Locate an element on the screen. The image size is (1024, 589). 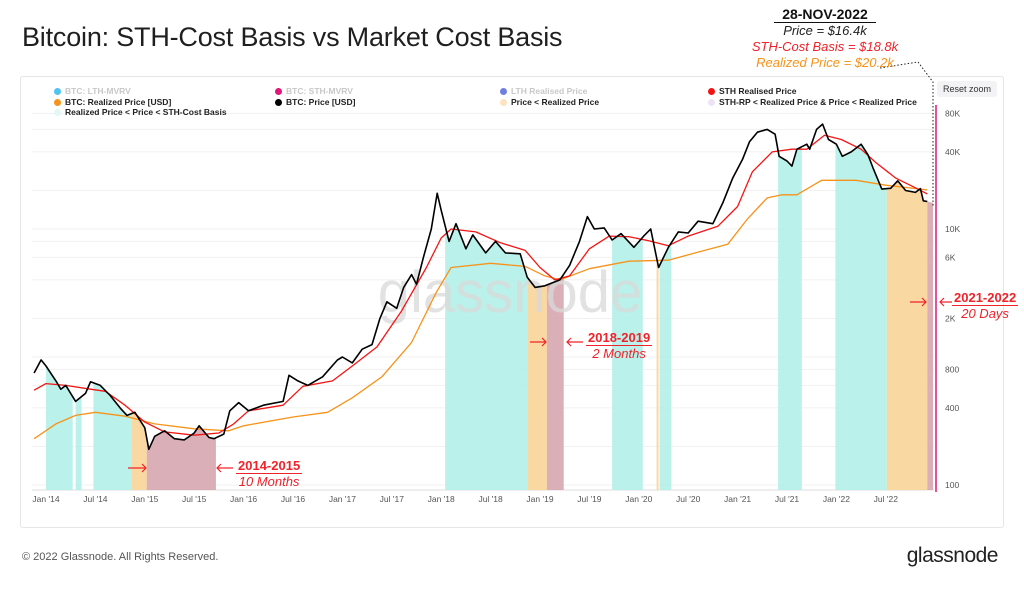
legend-item: BTC: Price [USD] is located at coordinates (315, 102).